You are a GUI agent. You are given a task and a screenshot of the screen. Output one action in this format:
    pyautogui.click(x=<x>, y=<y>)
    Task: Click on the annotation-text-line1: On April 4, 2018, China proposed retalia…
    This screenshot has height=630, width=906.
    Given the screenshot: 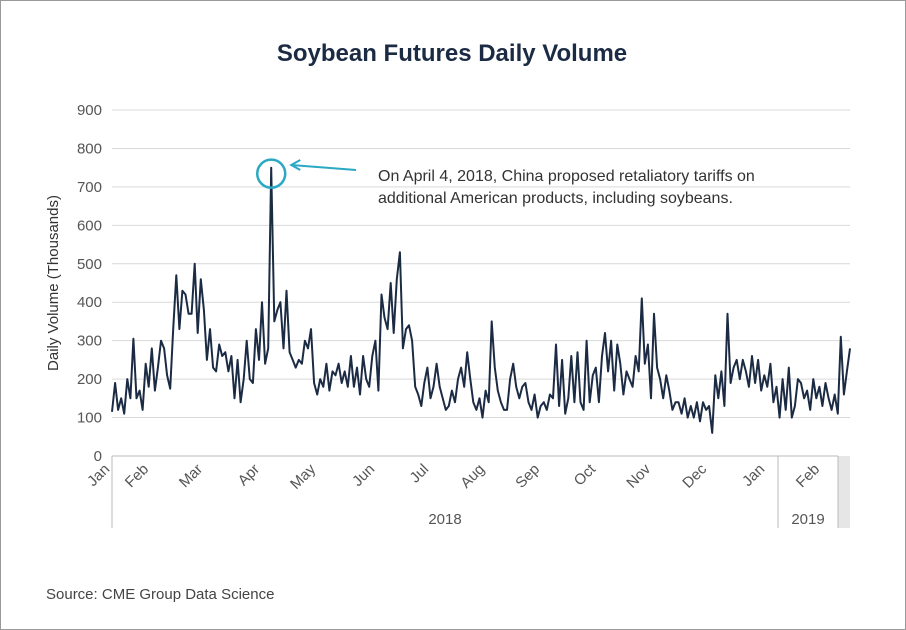 What is the action you would take?
    pyautogui.click(x=566, y=176)
    